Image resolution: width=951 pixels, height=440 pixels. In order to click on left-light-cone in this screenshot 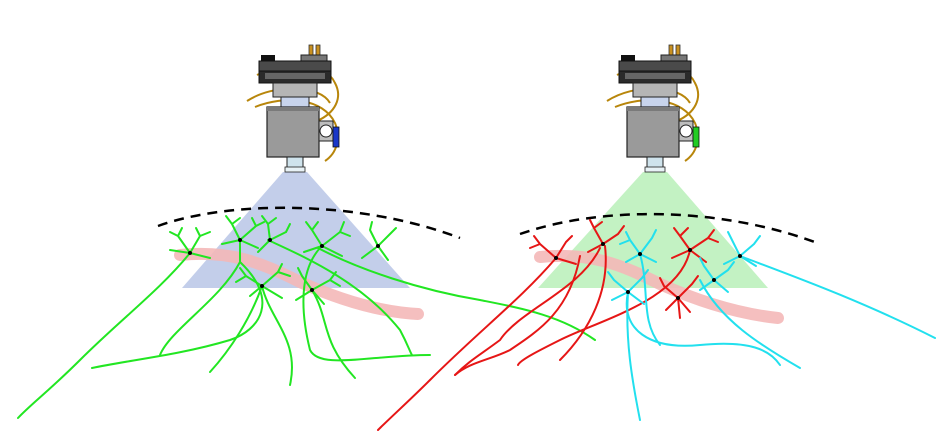, I will do `click(296, 230)`.